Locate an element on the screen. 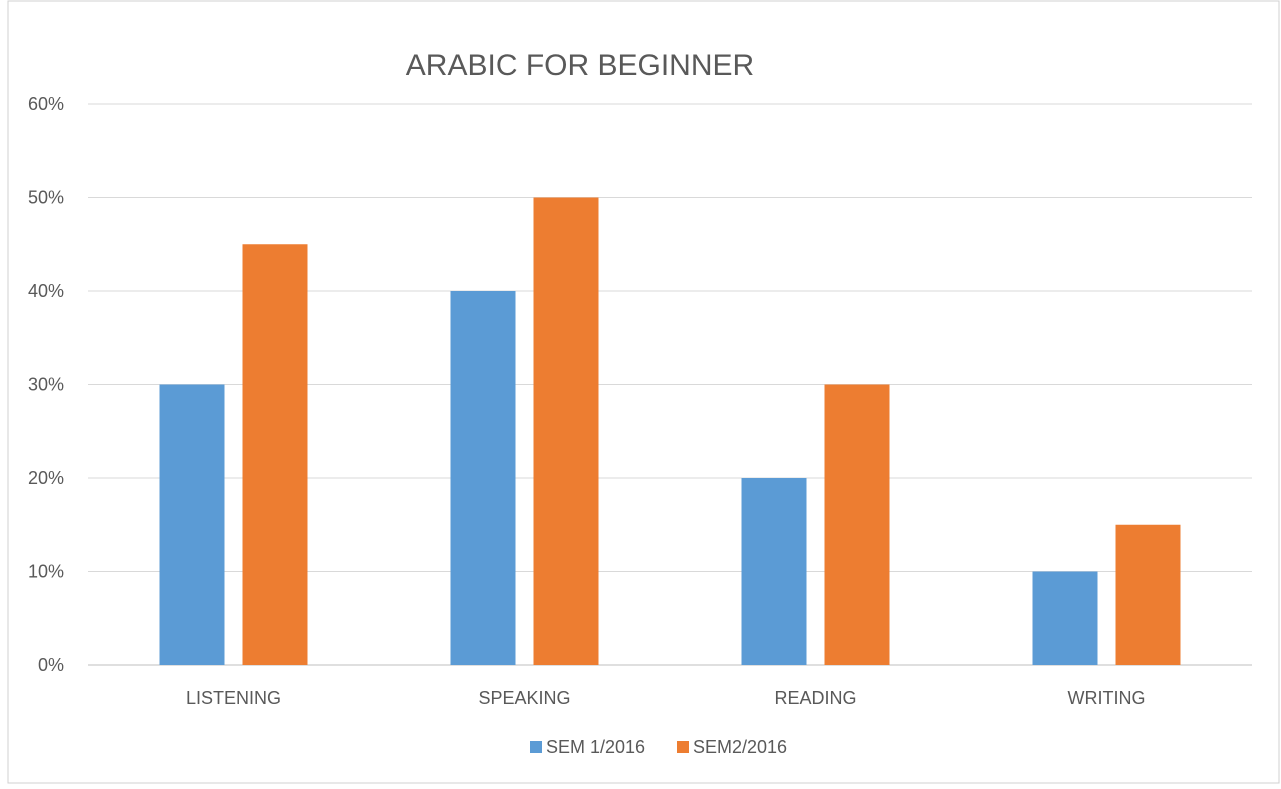 This screenshot has height=789, width=1281. x-tick-label: LISTENING is located at coordinates (233, 698).